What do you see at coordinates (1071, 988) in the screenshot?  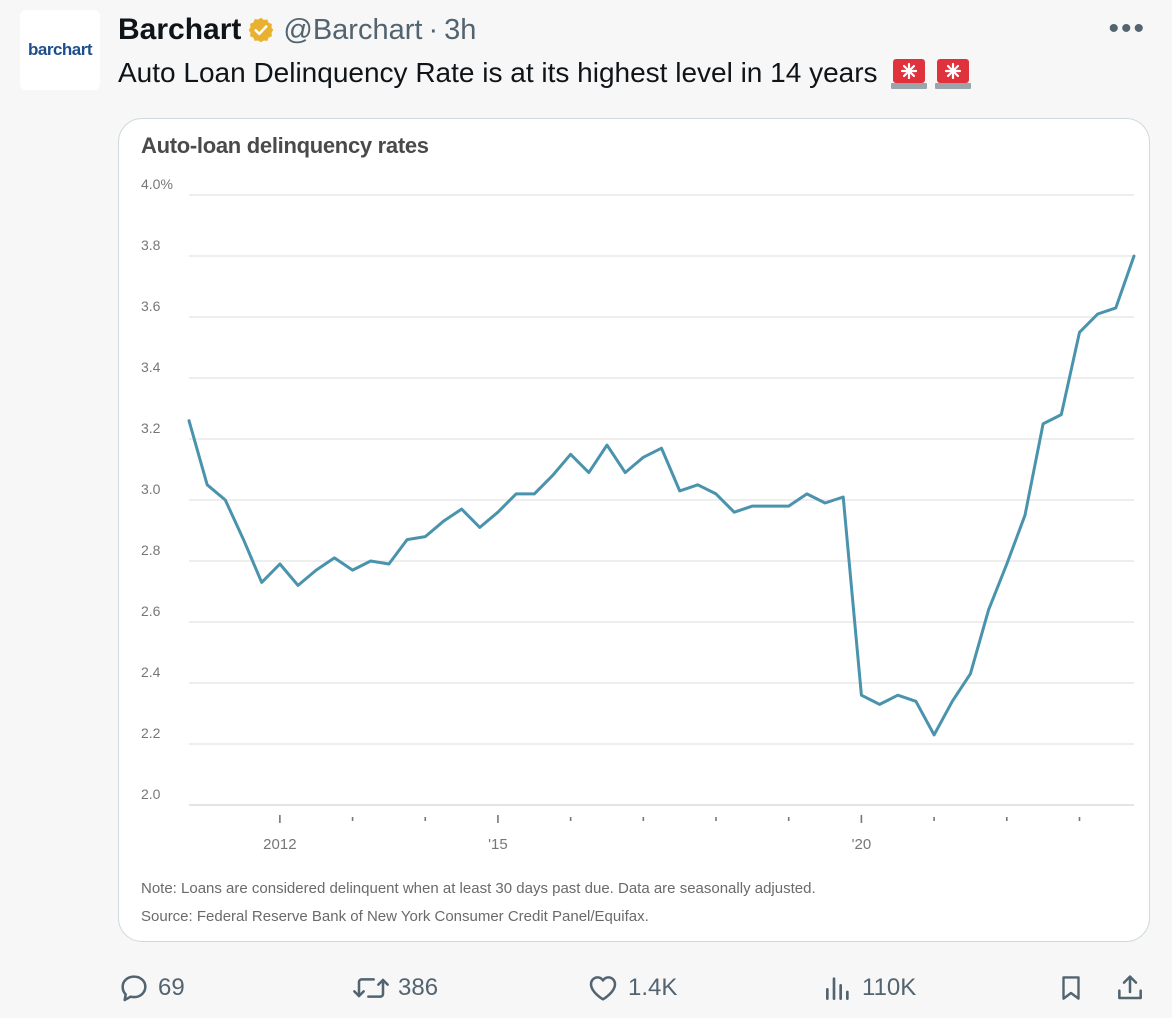 I see `bookmark-icon` at bounding box center [1071, 988].